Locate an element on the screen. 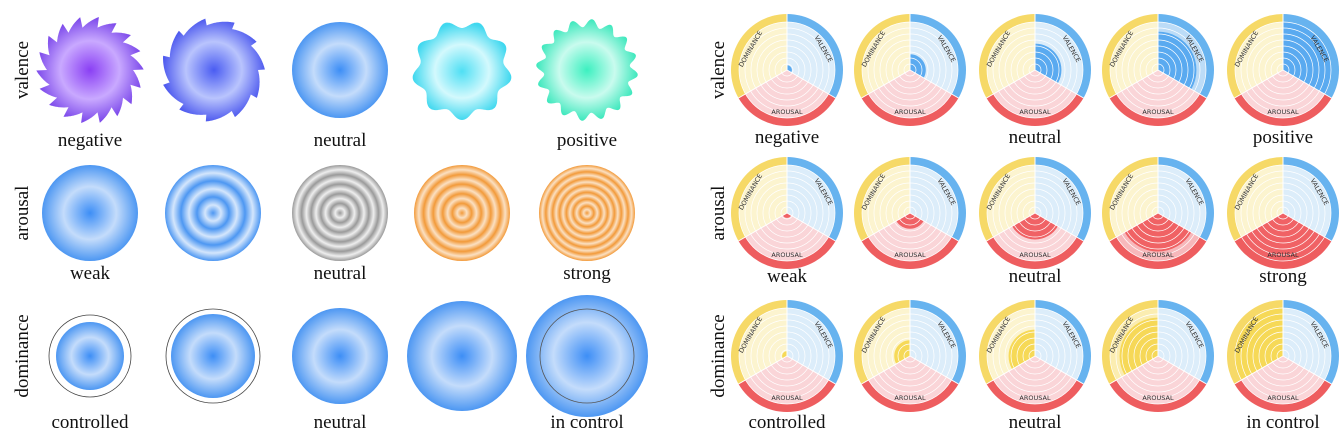 This screenshot has height=448, width=1342. row-label: valence is located at coordinates (718, 70).